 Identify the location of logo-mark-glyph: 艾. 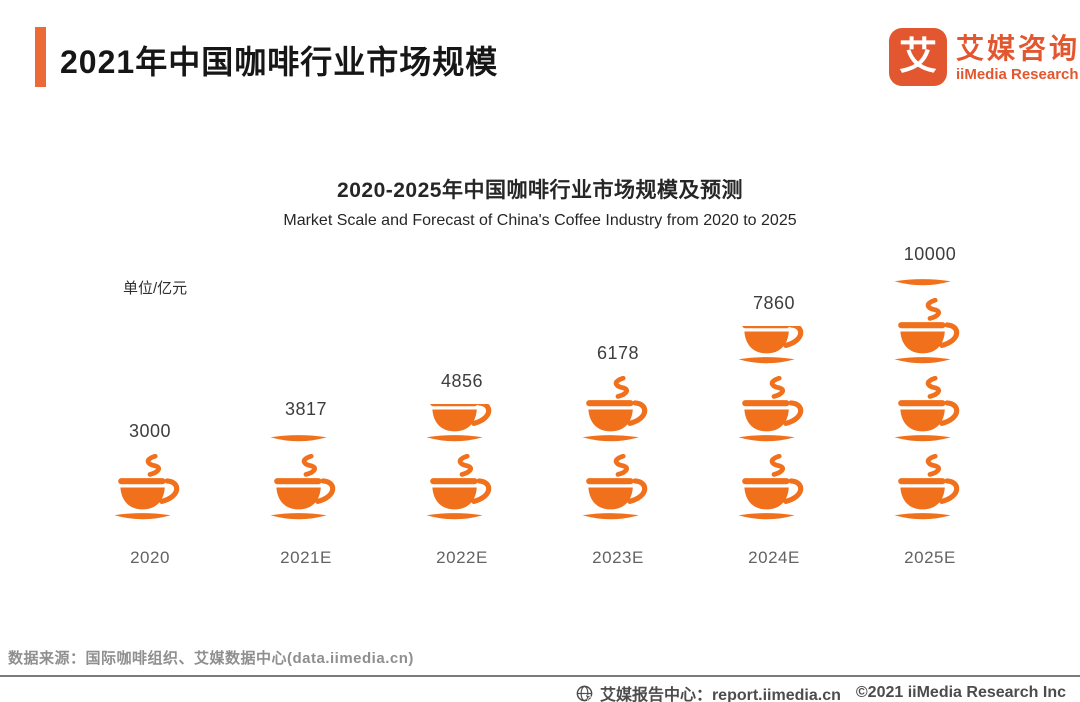
(917, 57).